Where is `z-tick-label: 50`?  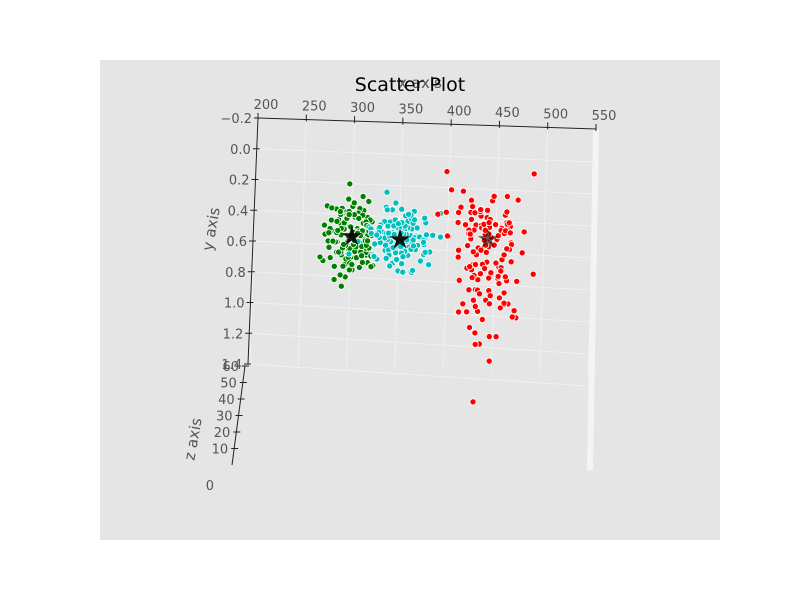 z-tick-label: 50 is located at coordinates (228, 384).